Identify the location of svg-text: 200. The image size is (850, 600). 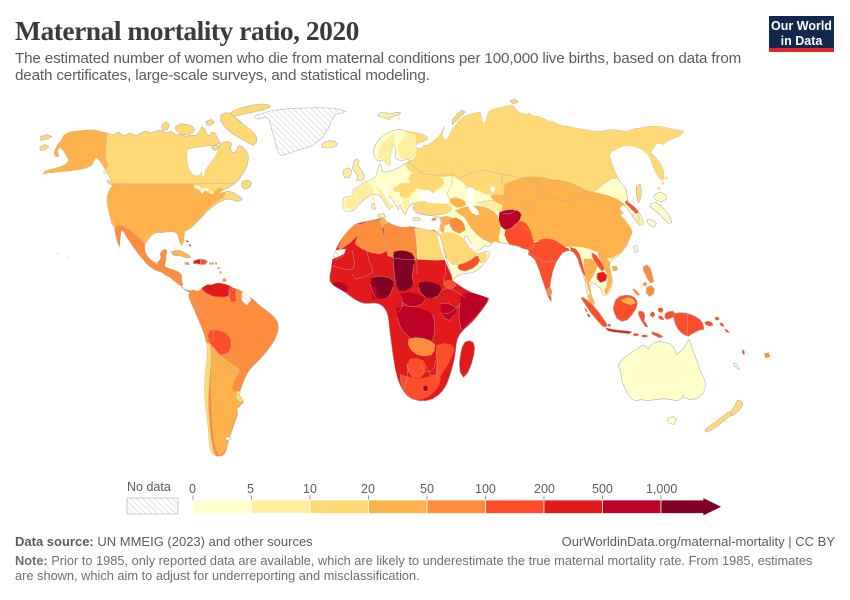
(544, 489).